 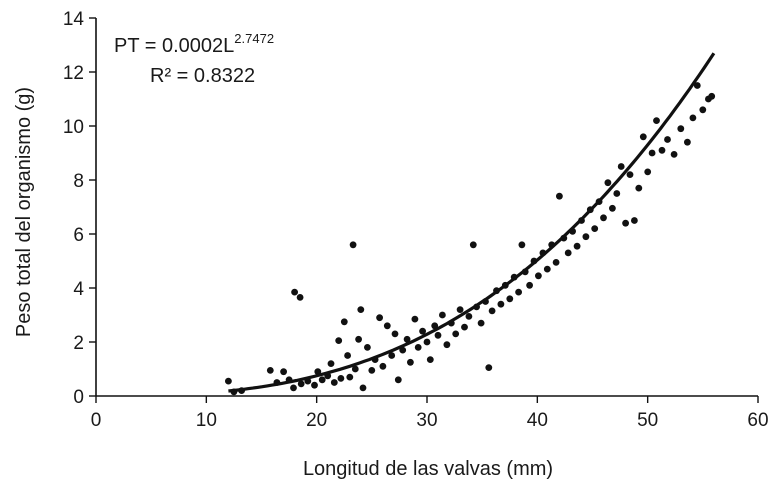 I want to click on x-tick-label: 10, so click(x=206, y=420).